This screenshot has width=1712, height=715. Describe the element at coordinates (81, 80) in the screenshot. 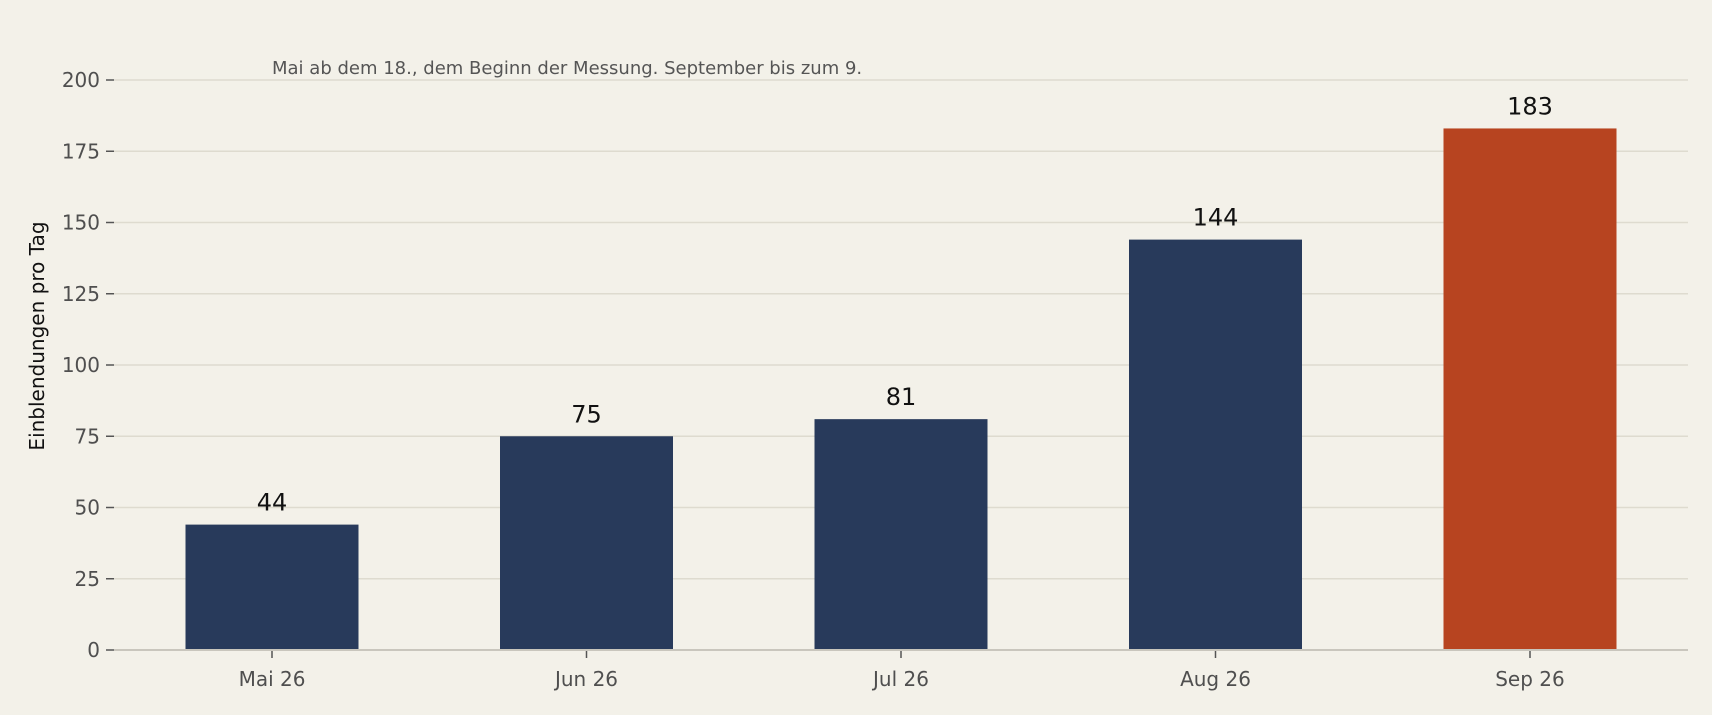

I see `y-tick-label: 200` at that location.